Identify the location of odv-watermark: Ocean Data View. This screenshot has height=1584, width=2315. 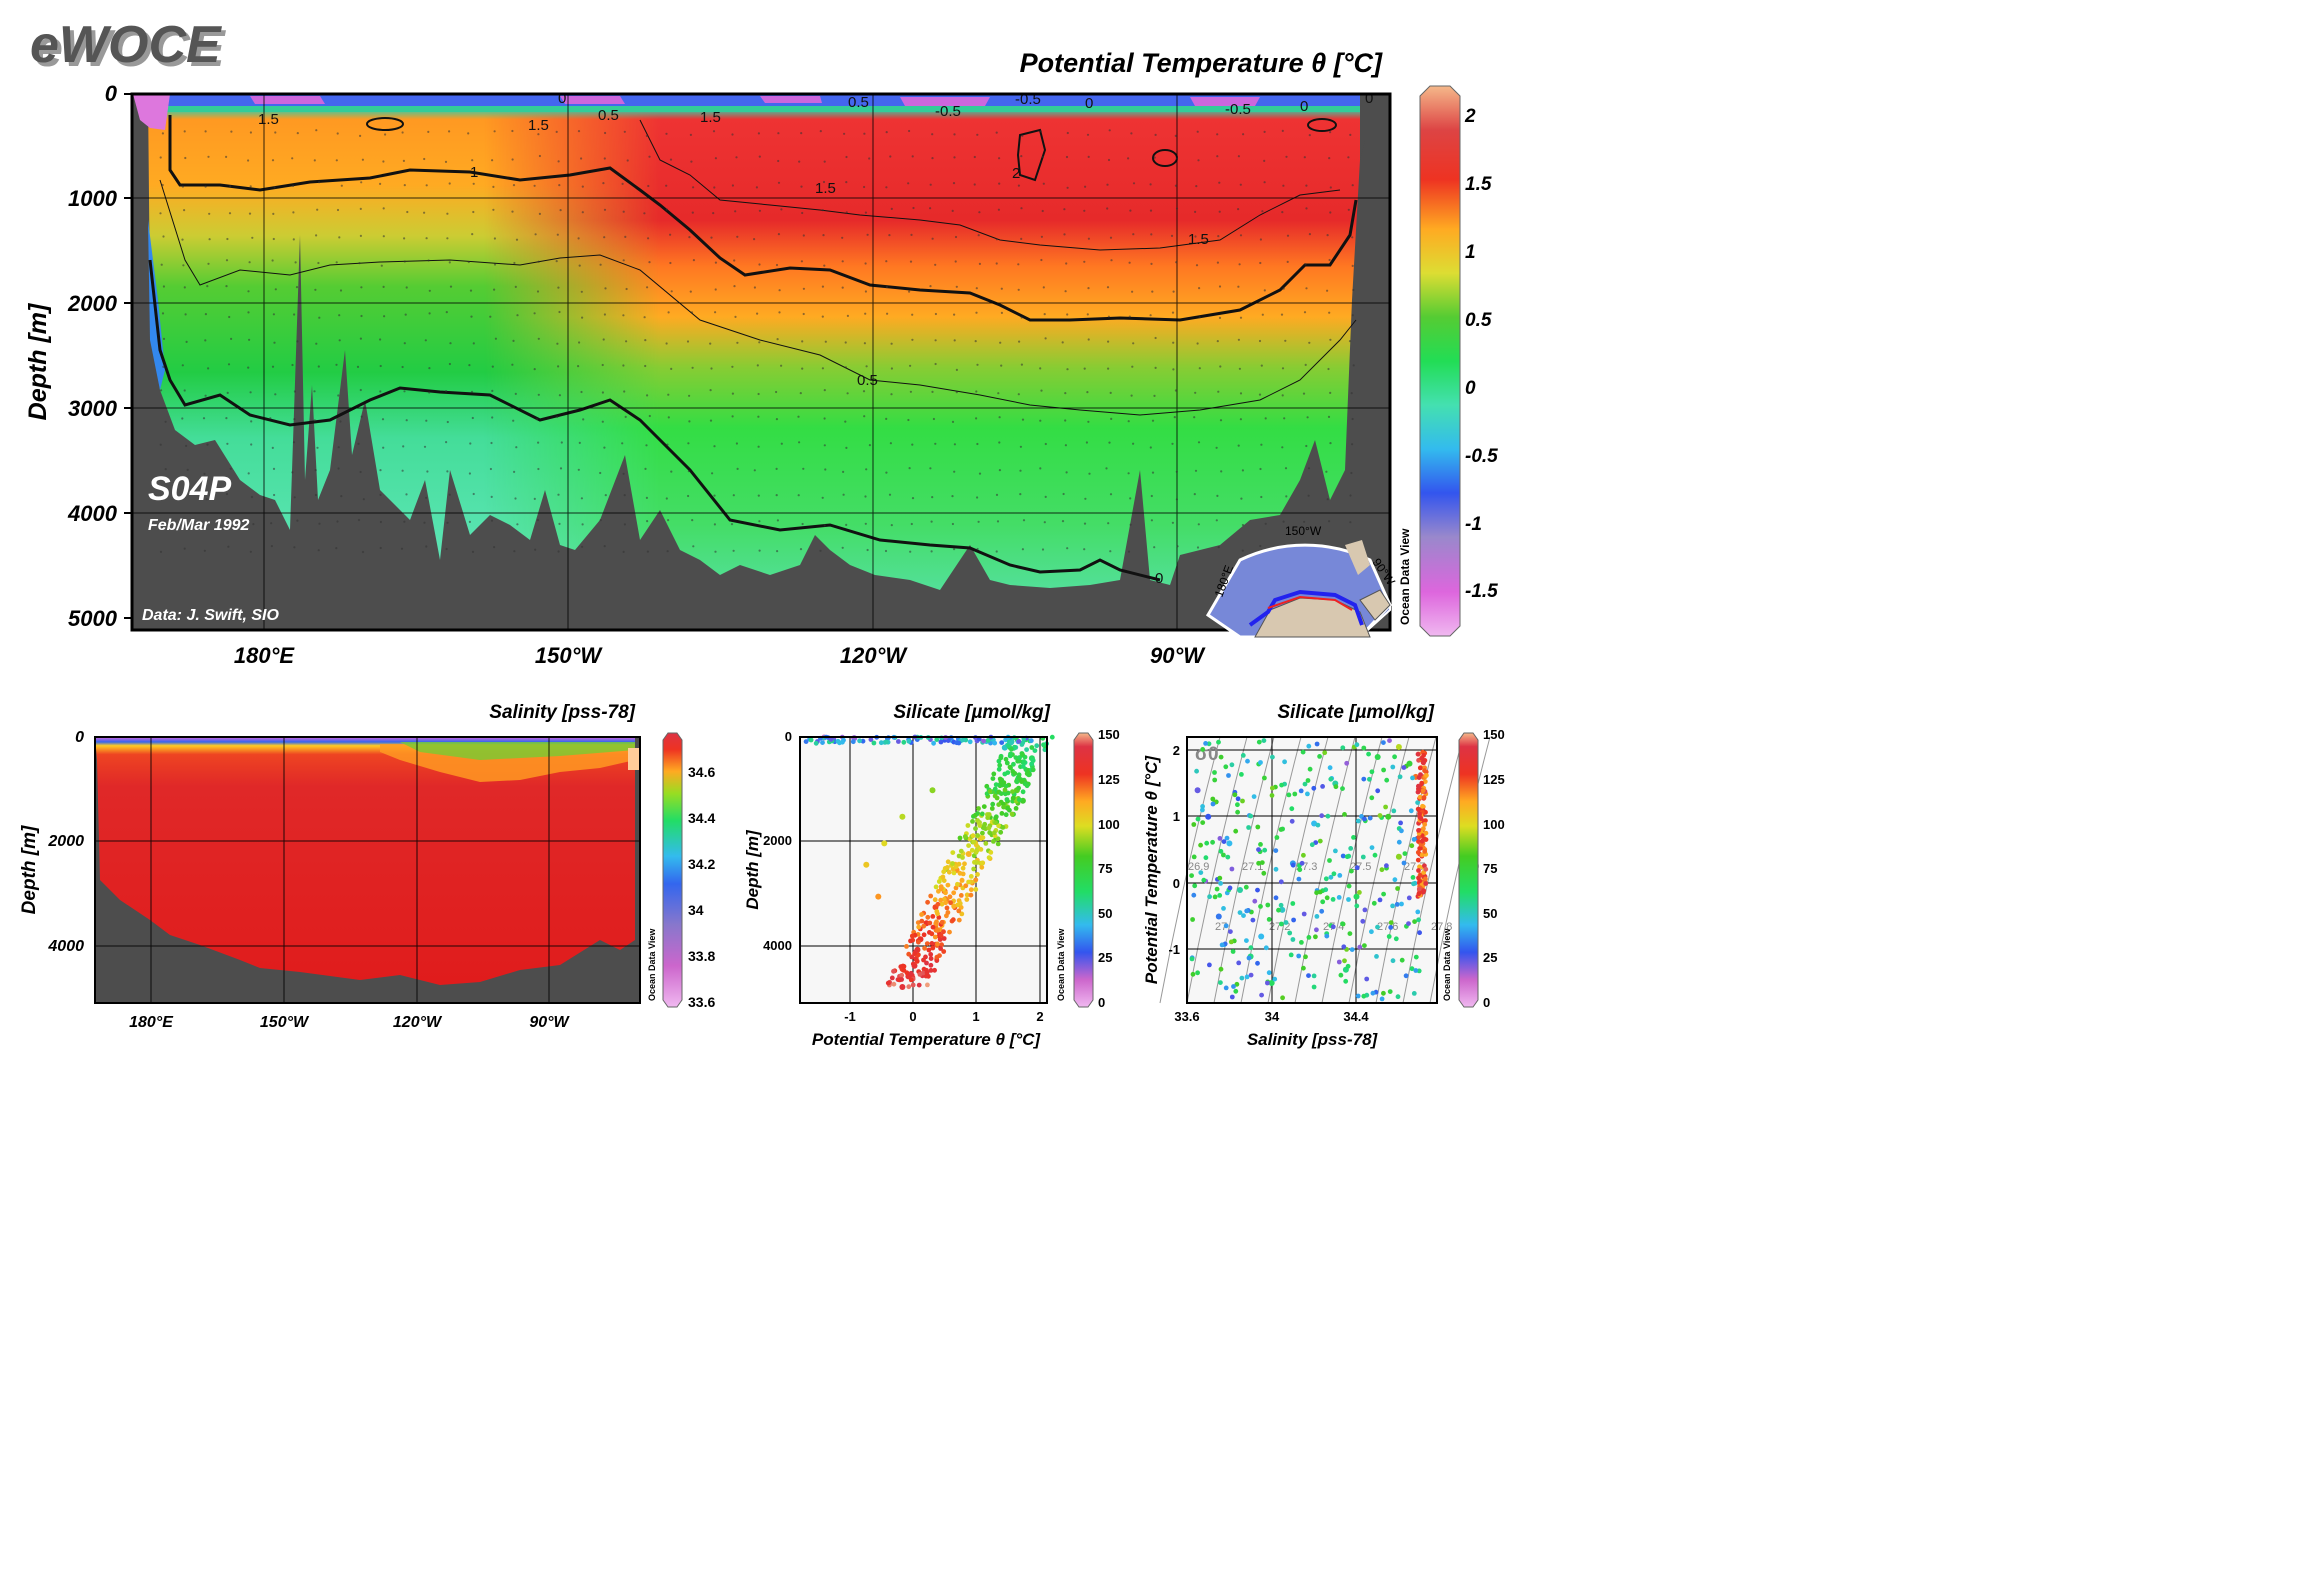
(1447, 964).